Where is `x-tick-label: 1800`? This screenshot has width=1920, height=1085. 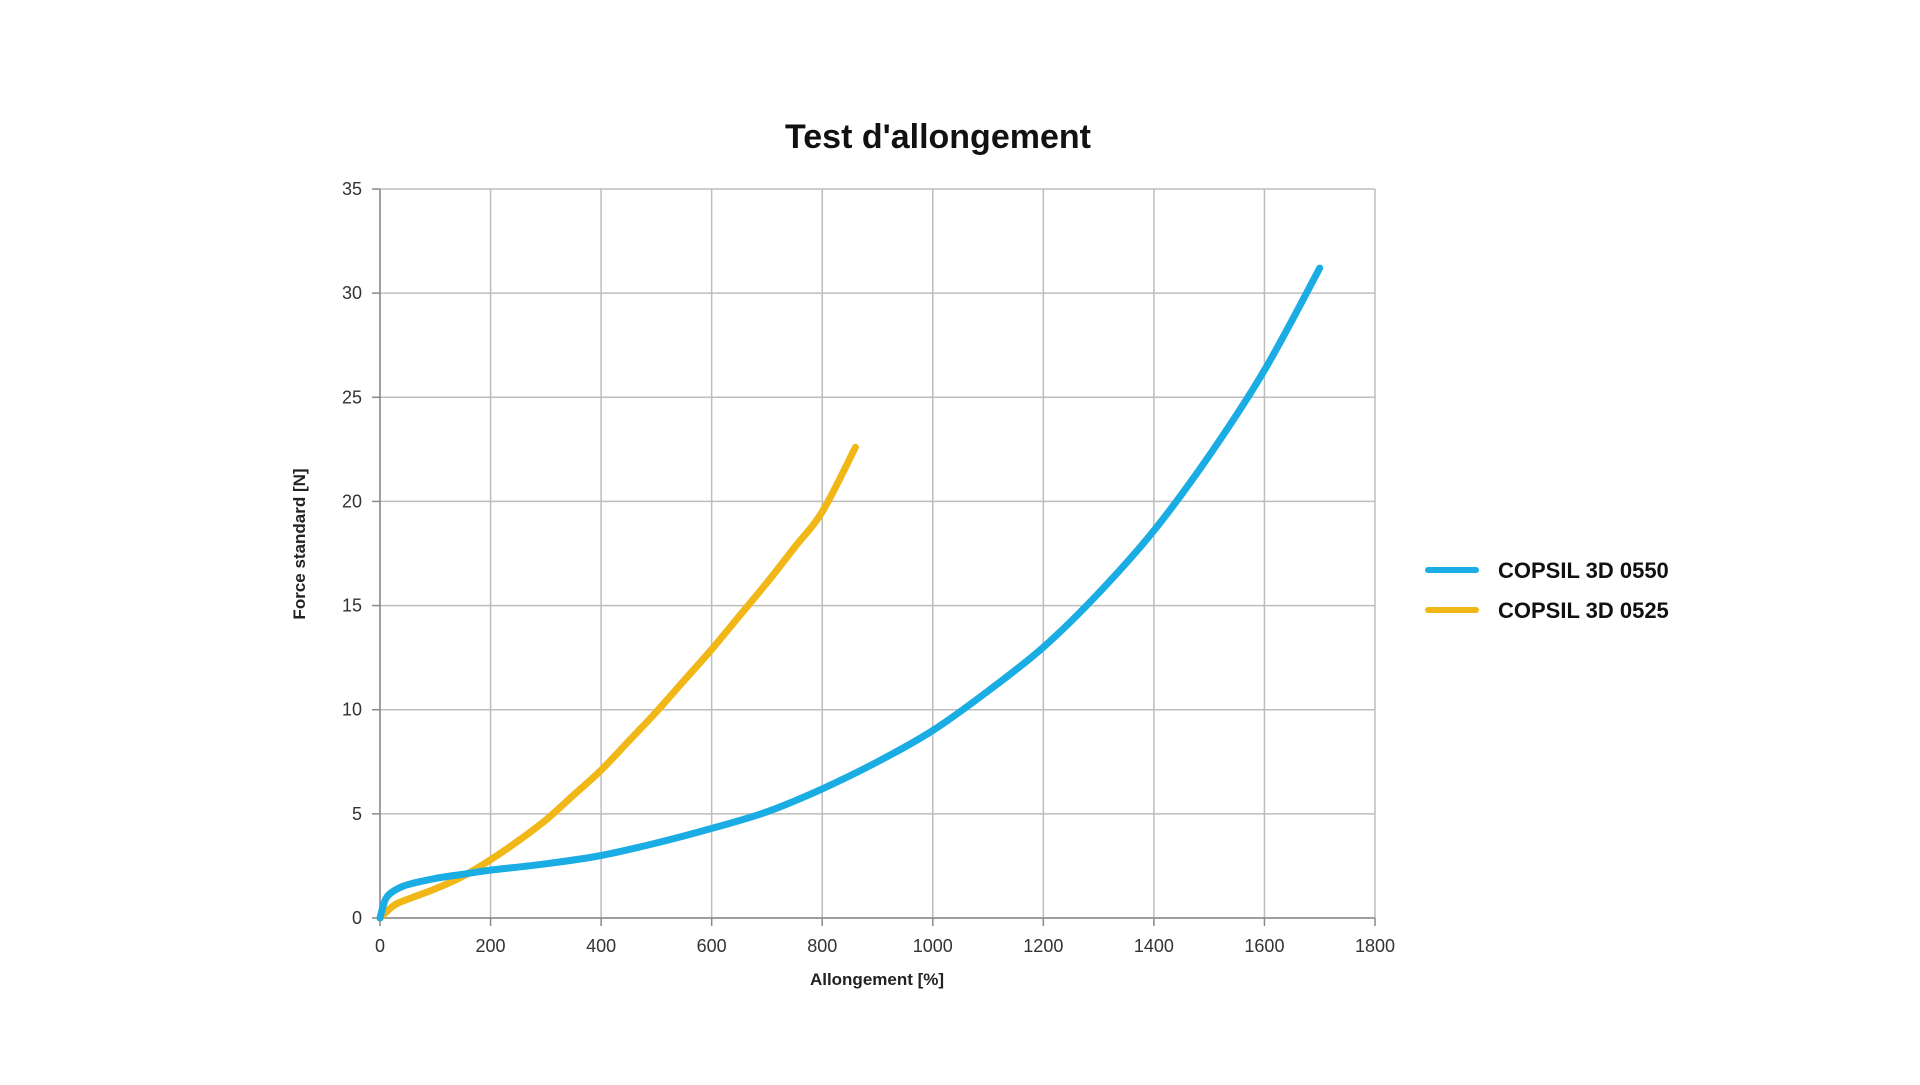
x-tick-label: 1800 is located at coordinates (1375, 946).